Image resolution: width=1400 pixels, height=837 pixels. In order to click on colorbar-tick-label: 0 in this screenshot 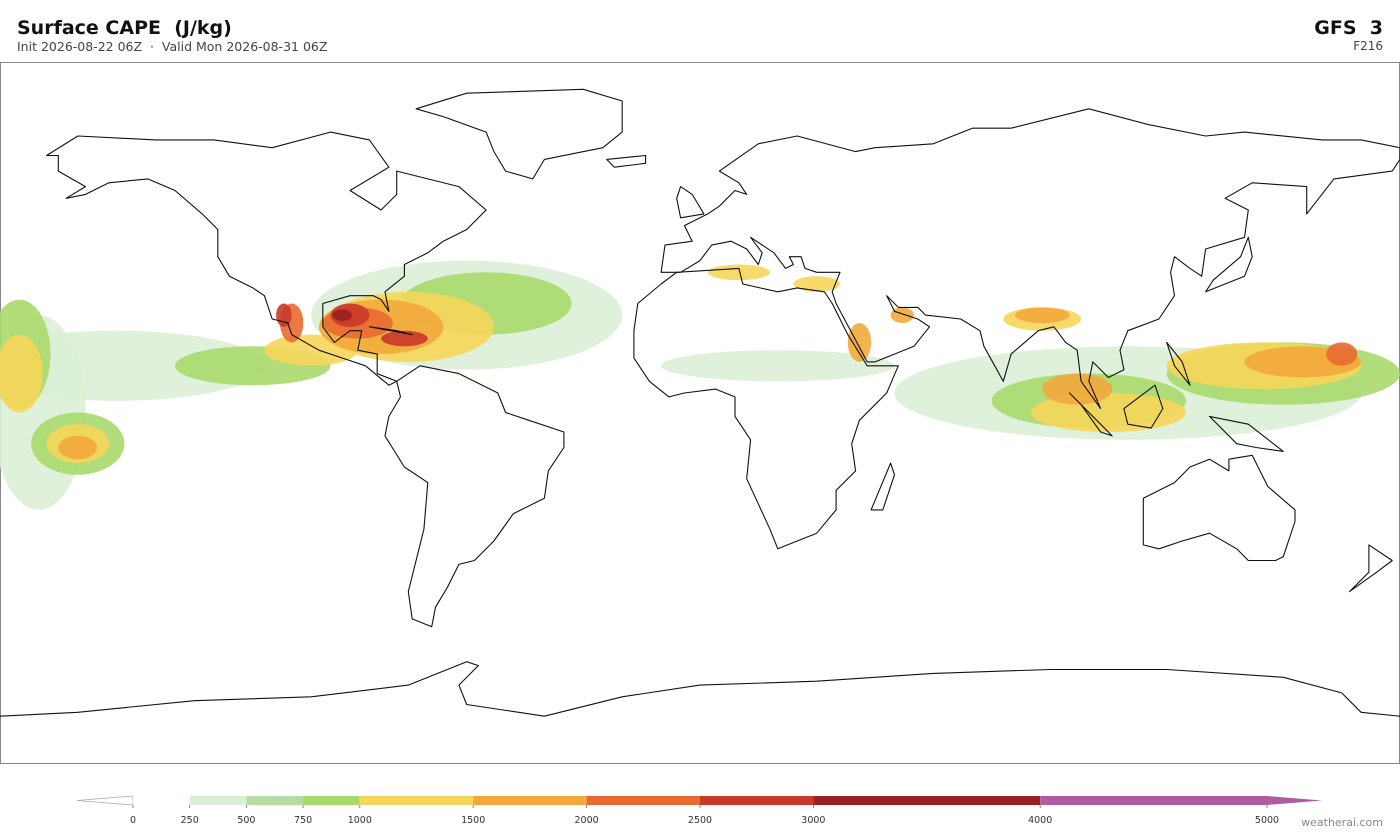, I will do `click(133, 820)`.